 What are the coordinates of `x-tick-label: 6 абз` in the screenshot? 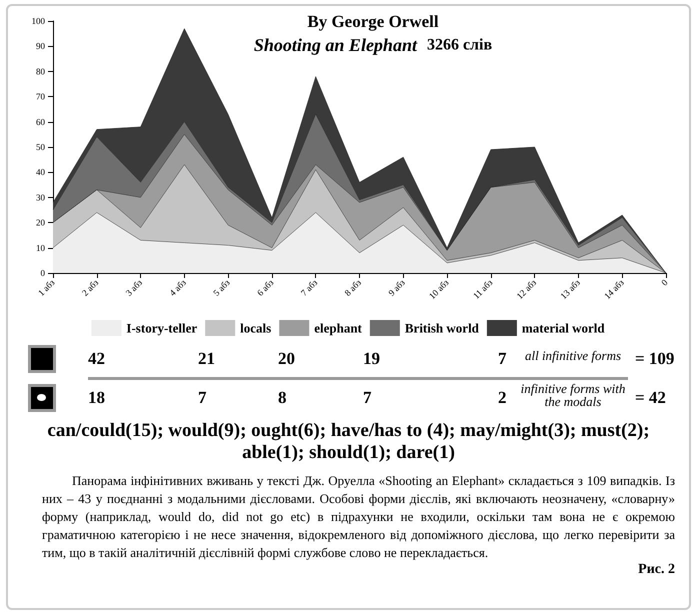 It's located at (265, 287).